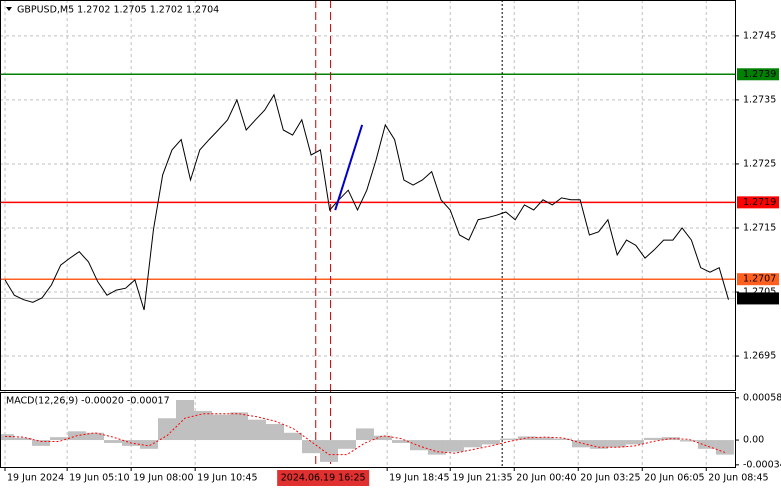 The width and height of the screenshot is (781, 489). Describe the element at coordinates (759, 163) in the screenshot. I see `y-tick-label: 1.2725` at that location.